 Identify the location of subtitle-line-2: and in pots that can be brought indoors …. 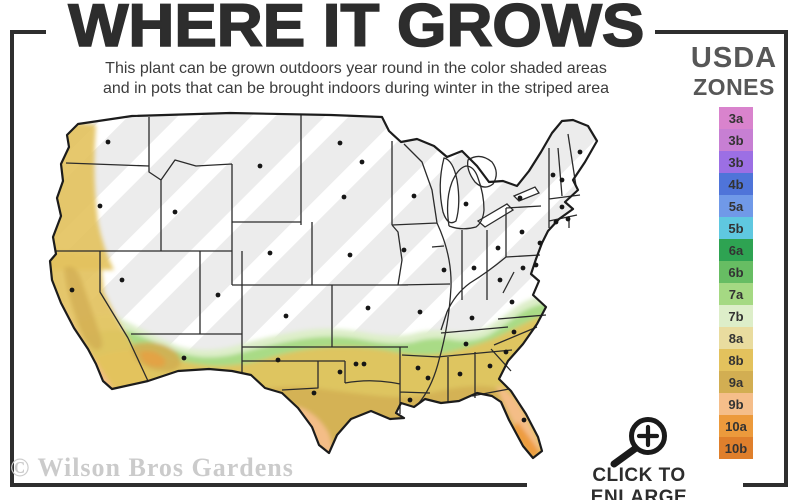
(356, 88).